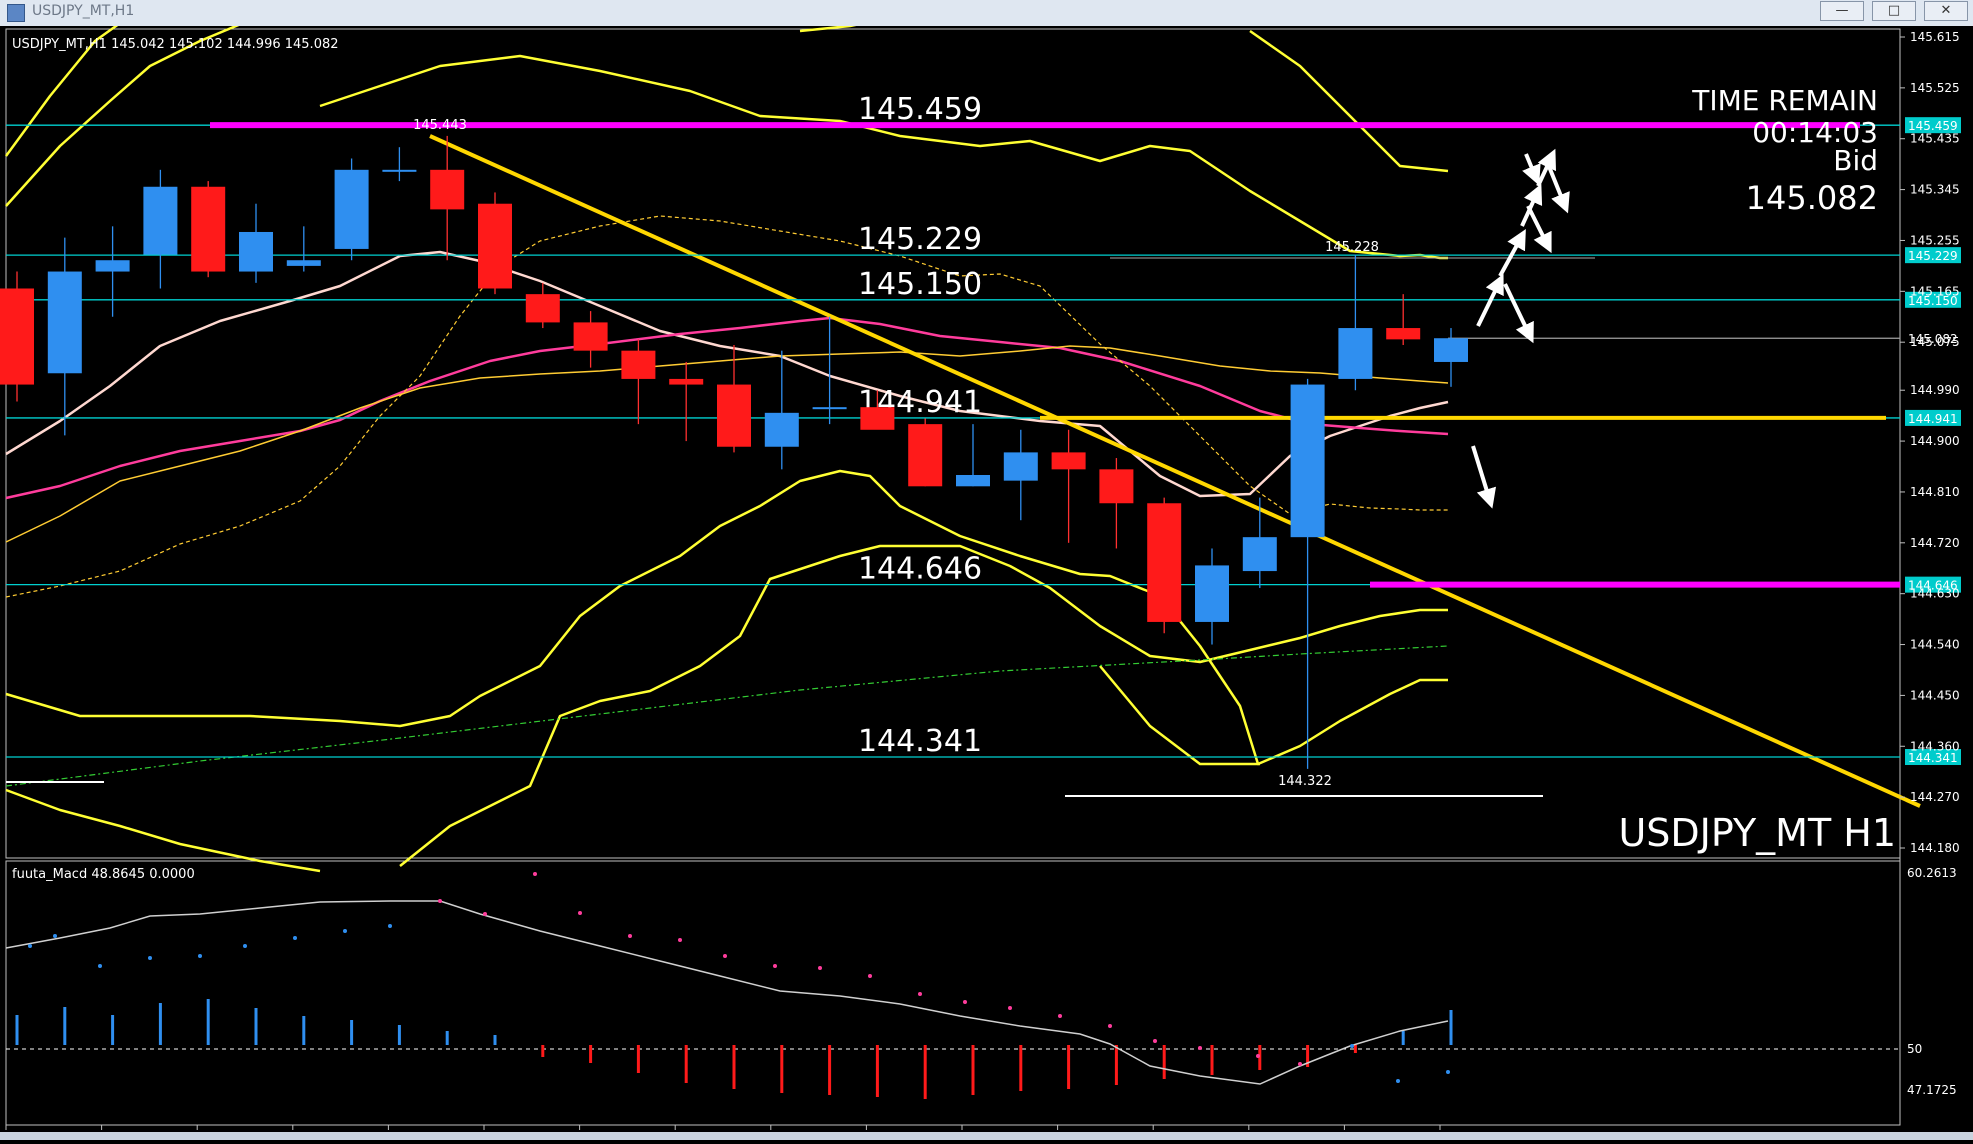 Image resolution: width=1973 pixels, height=1144 pixels. What do you see at coordinates (1935, 291) in the screenshot?
I see `y-tick-label: 145.165` at bounding box center [1935, 291].